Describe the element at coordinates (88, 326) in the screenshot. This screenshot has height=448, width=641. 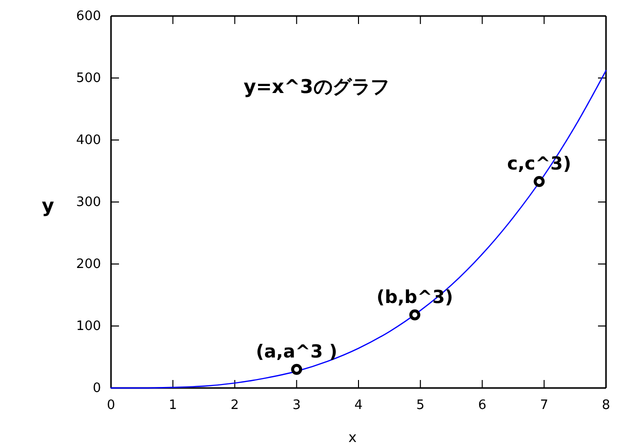
I see `y-tick-label: 100` at that location.